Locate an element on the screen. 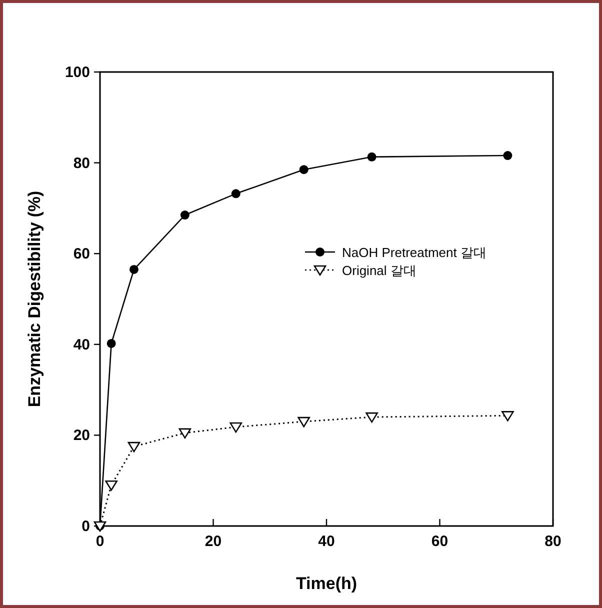  y-tick-label: 20 is located at coordinates (81, 435).